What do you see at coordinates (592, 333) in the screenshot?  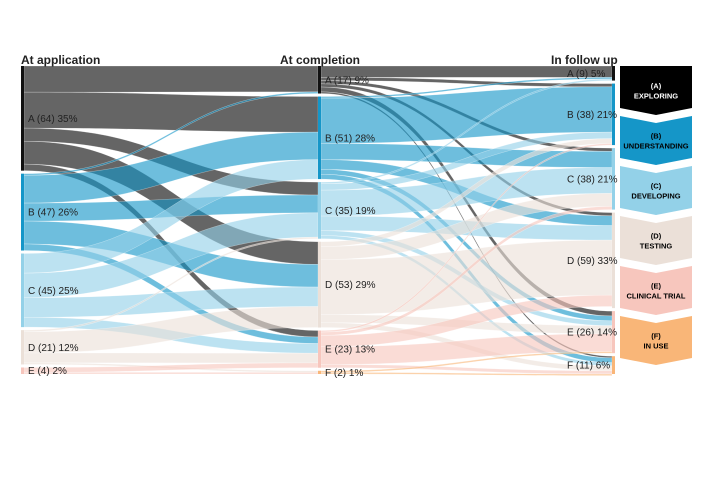 I see `node-label-stage2-E: E (26) 14%` at bounding box center [592, 333].